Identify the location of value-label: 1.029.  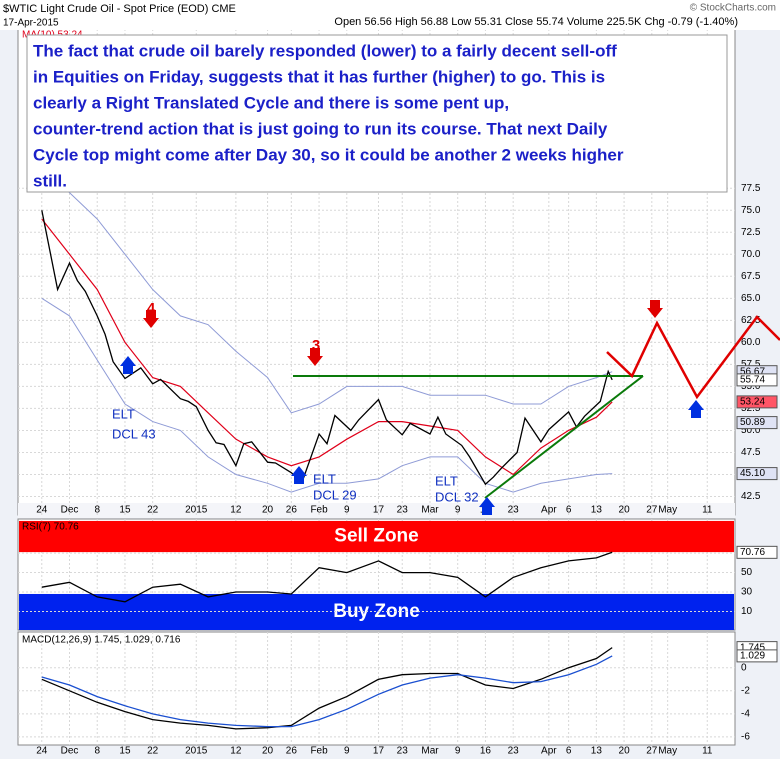
(752, 656).